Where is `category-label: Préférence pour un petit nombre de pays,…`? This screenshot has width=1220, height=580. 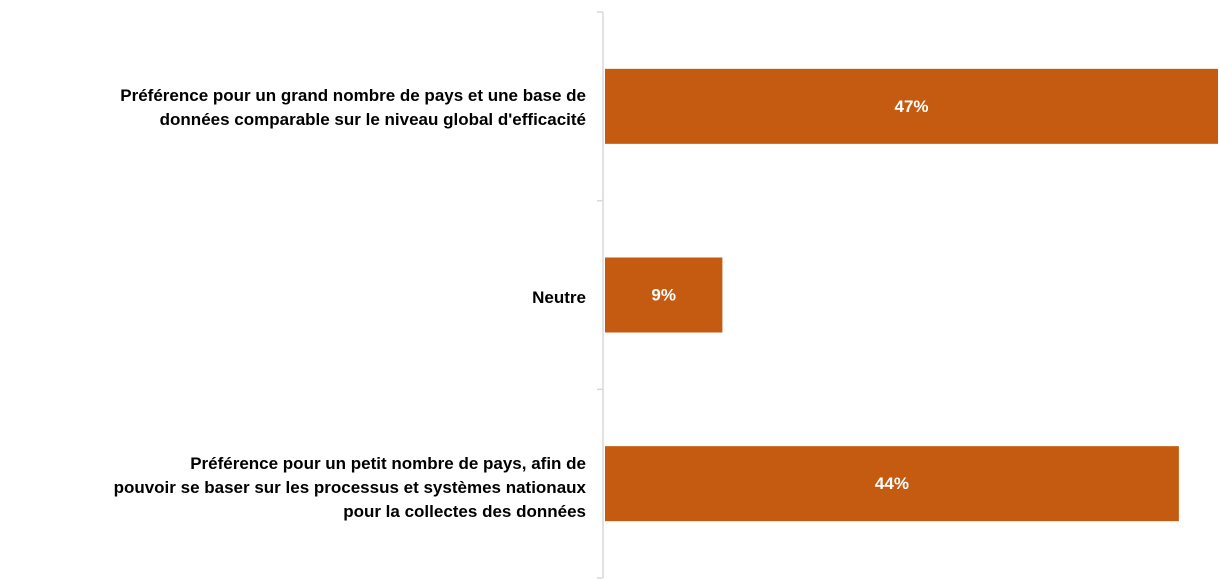
category-label: Préférence pour un petit nombre de pays,… is located at coordinates (349, 487).